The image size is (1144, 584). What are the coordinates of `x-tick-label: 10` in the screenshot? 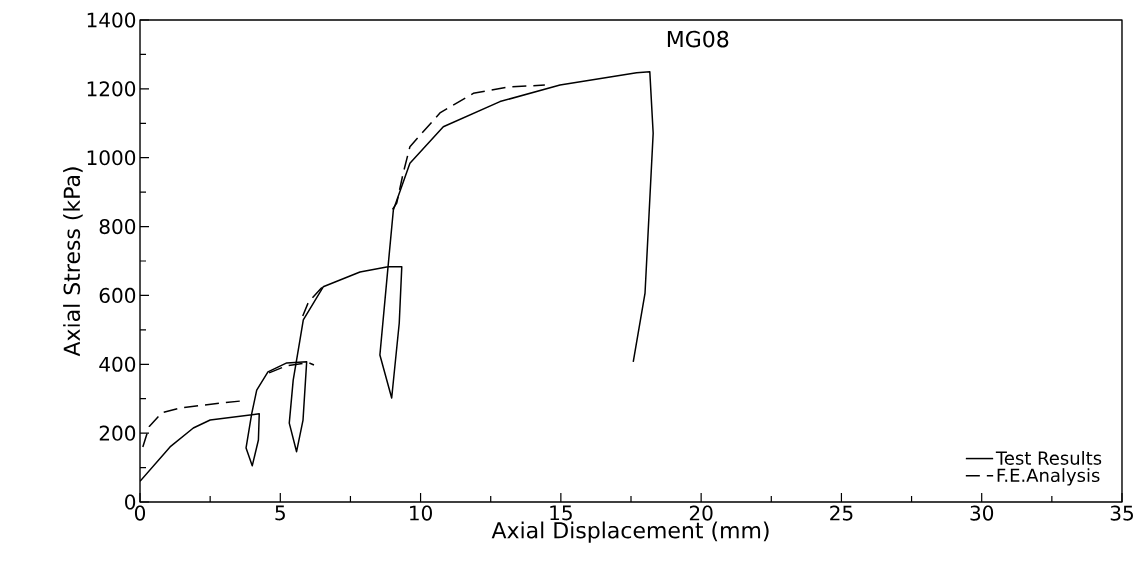 It's located at (421, 513).